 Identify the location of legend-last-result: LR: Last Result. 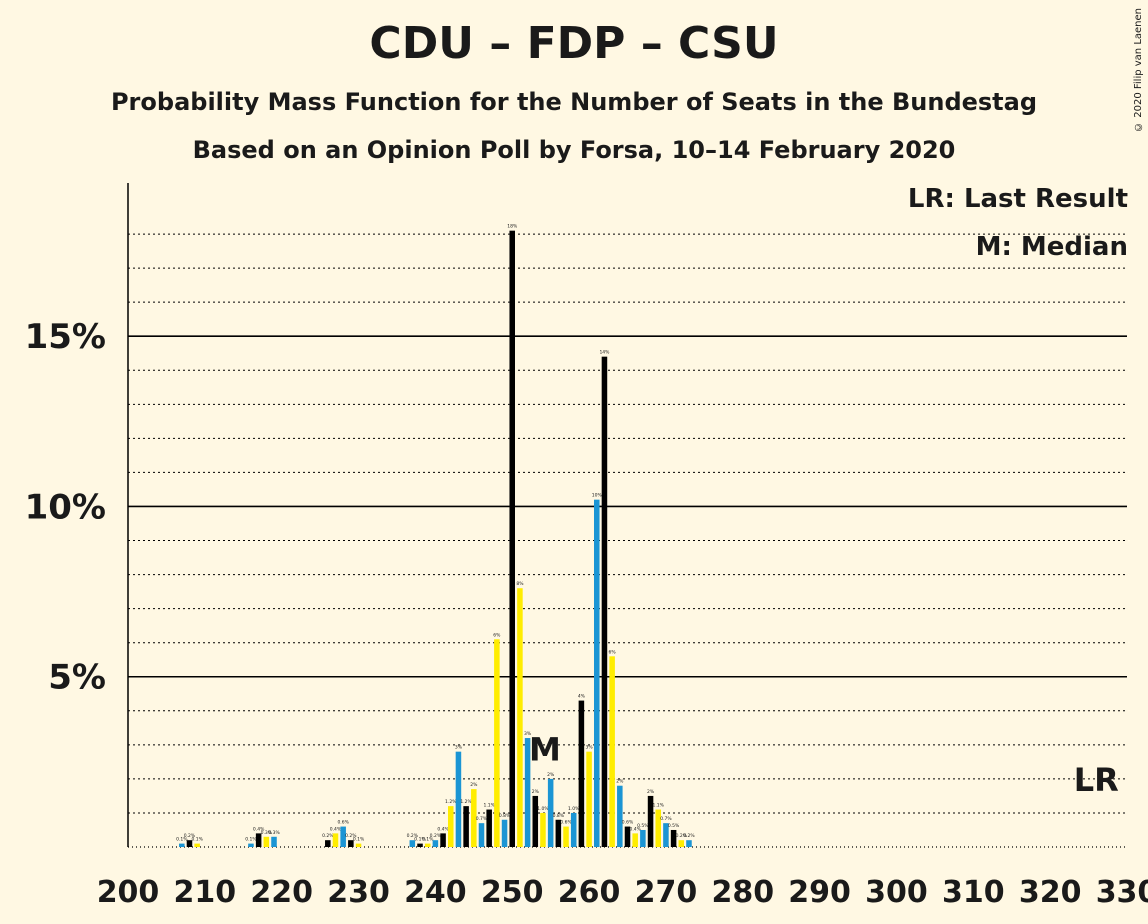
(1017, 199).